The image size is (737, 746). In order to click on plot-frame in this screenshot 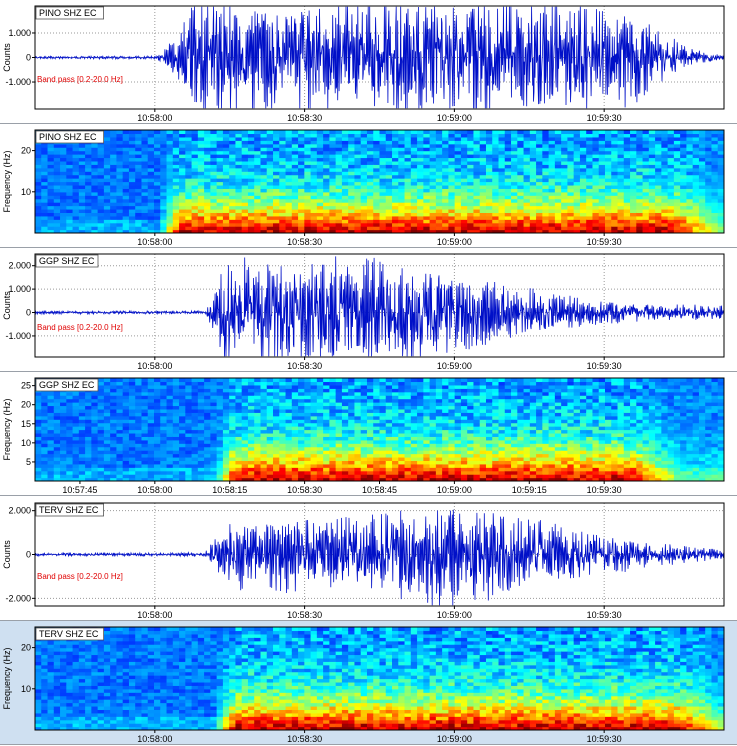, I will do `click(379, 305)`.